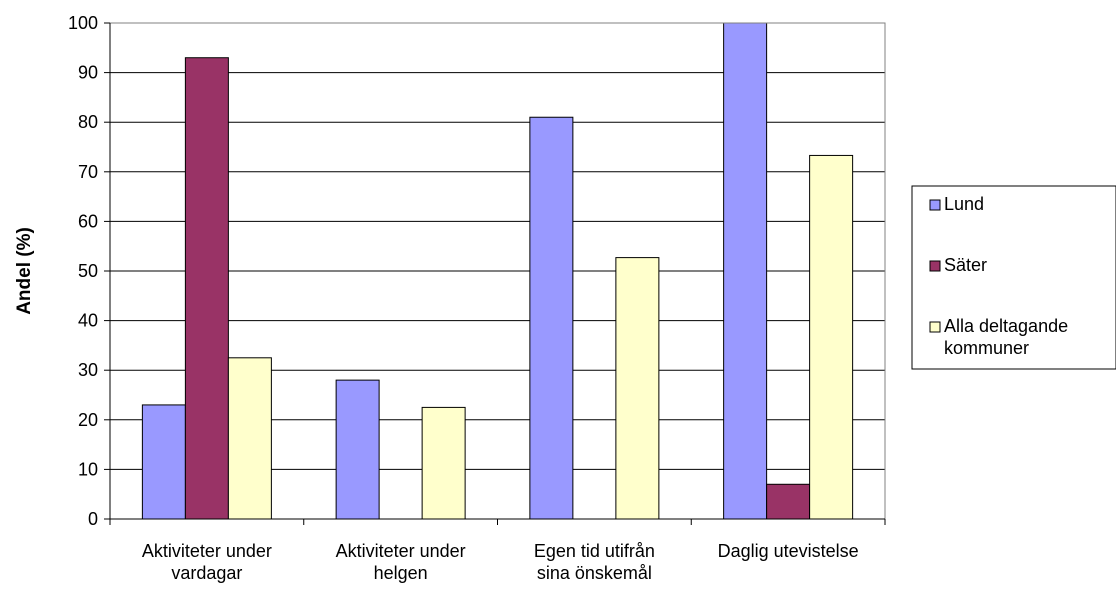 The height and width of the screenshot is (593, 1116). Describe the element at coordinates (83, 23) in the screenshot. I see `y-tick-label: 100` at that location.